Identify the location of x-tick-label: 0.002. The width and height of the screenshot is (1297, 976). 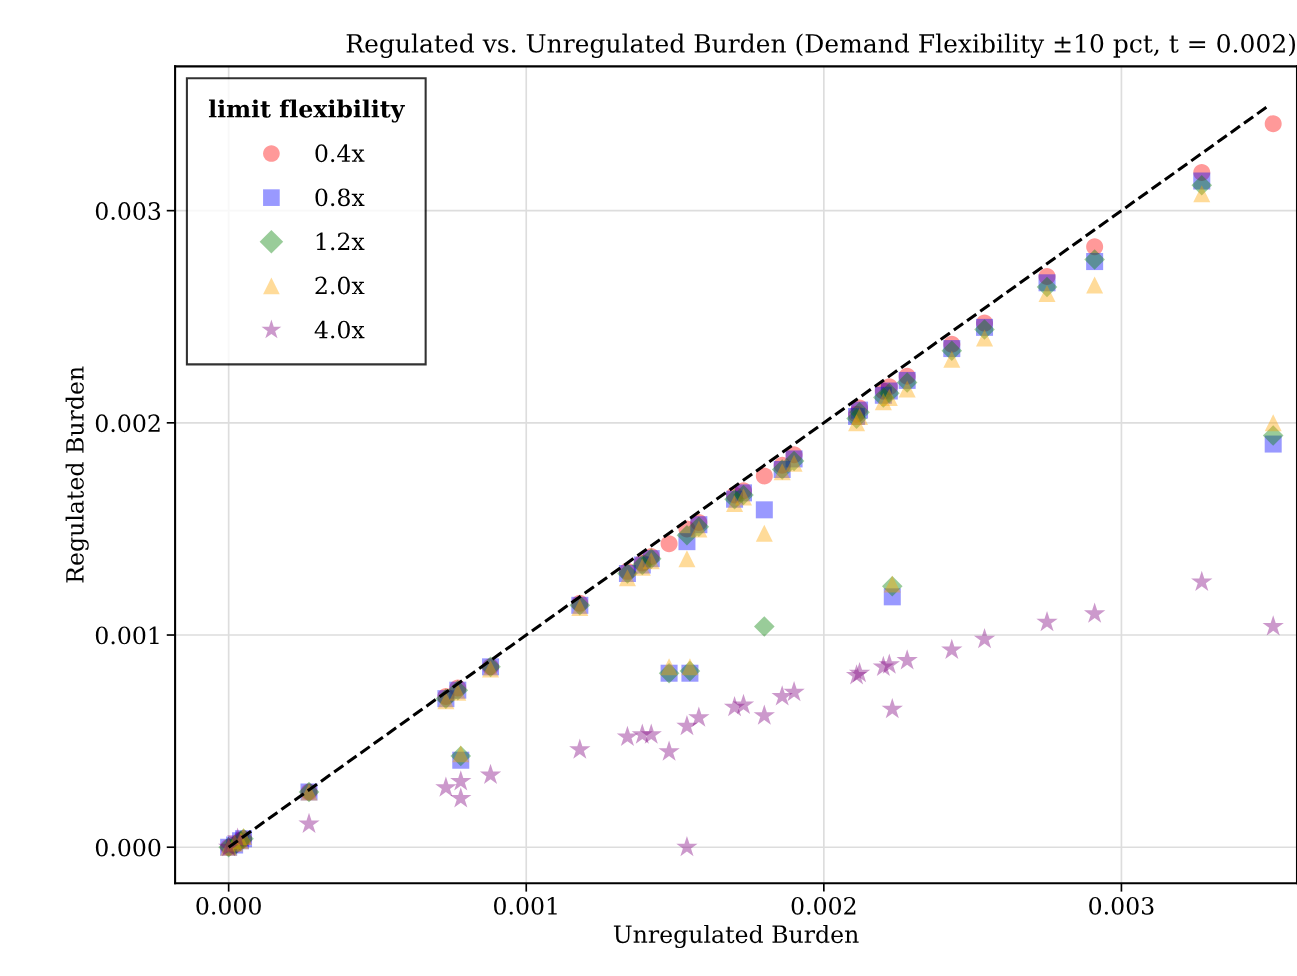
(823, 905).